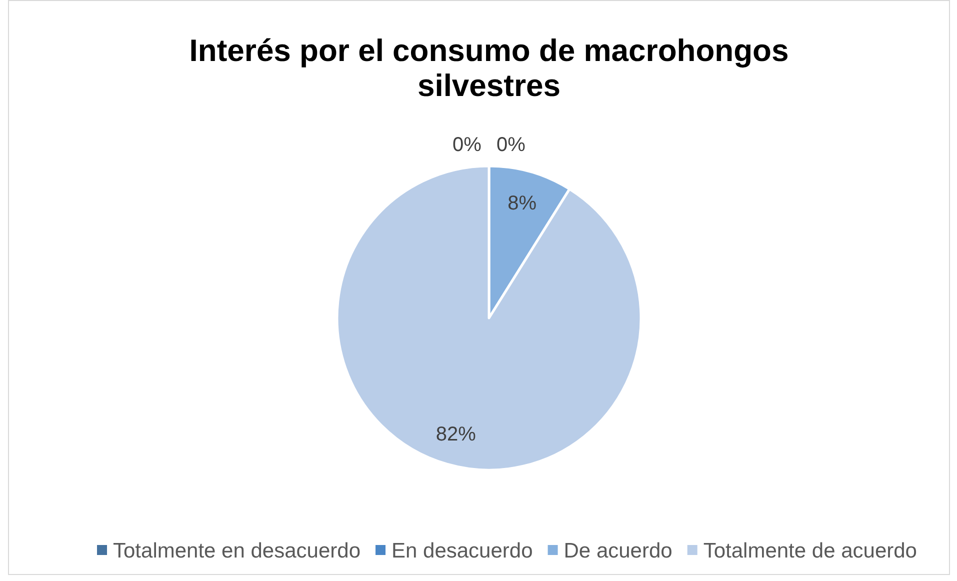 Image resolution: width=957 pixels, height=581 pixels. Describe the element at coordinates (489, 68) in the screenshot. I see `chart-title: Interés por el consumo de macrohongos silvestres` at that location.